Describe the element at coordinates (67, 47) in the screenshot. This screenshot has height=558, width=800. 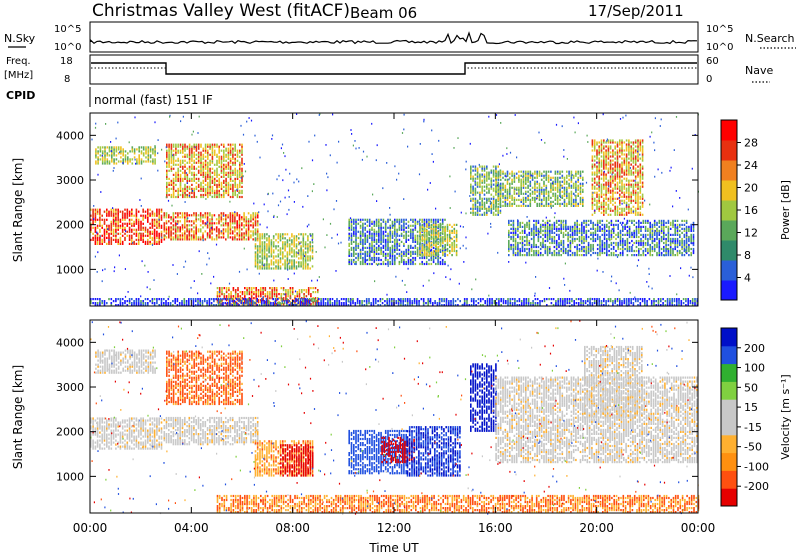
I see `nsky-tick-bottom: 10^0` at that location.